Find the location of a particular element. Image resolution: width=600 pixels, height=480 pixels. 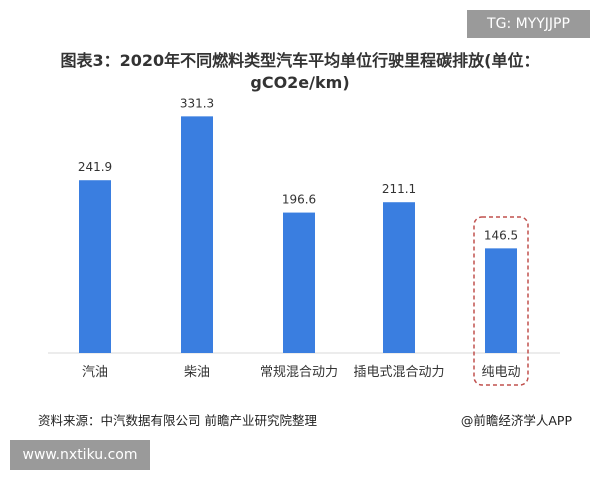

category-label-2: 常规混合动力 is located at coordinates (299, 372).